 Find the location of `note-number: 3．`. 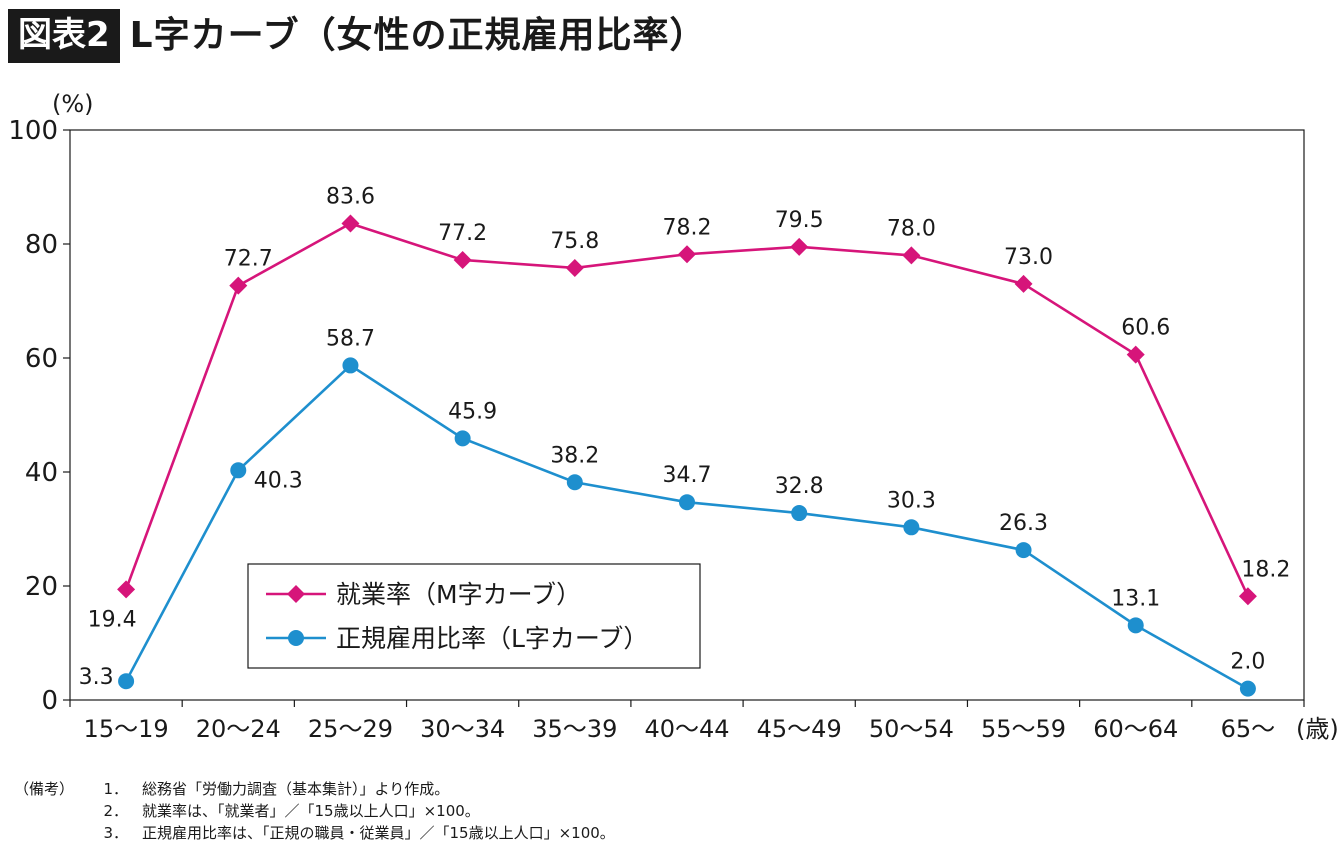

note-number: 3． is located at coordinates (115, 833).